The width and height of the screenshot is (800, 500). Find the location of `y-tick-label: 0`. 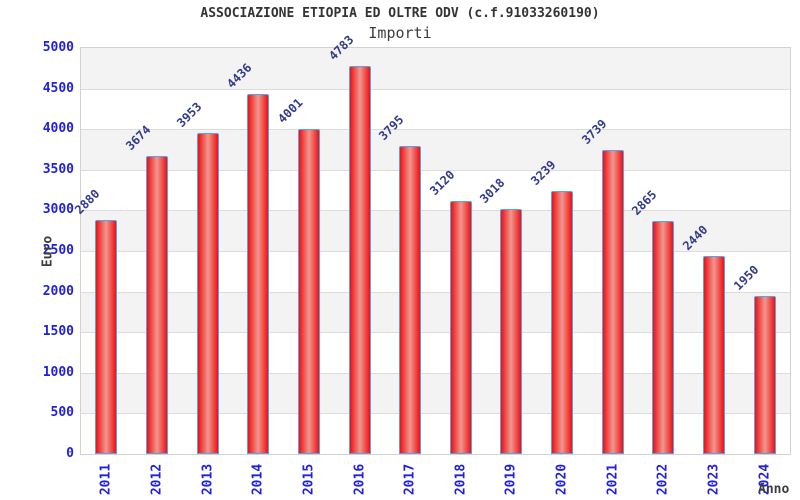

y-tick-label: 0 is located at coordinates (70, 453).